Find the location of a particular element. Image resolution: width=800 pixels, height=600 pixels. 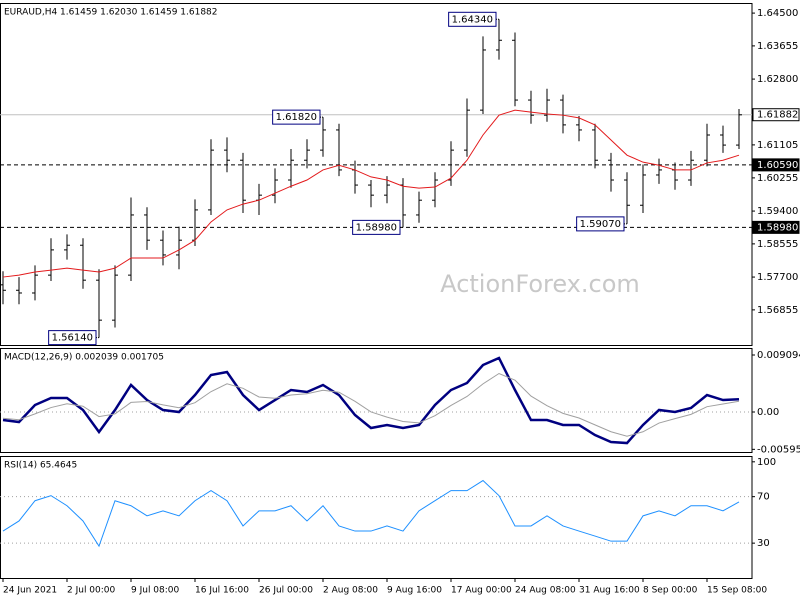

y-tick-label: 100 is located at coordinates (766, 462).